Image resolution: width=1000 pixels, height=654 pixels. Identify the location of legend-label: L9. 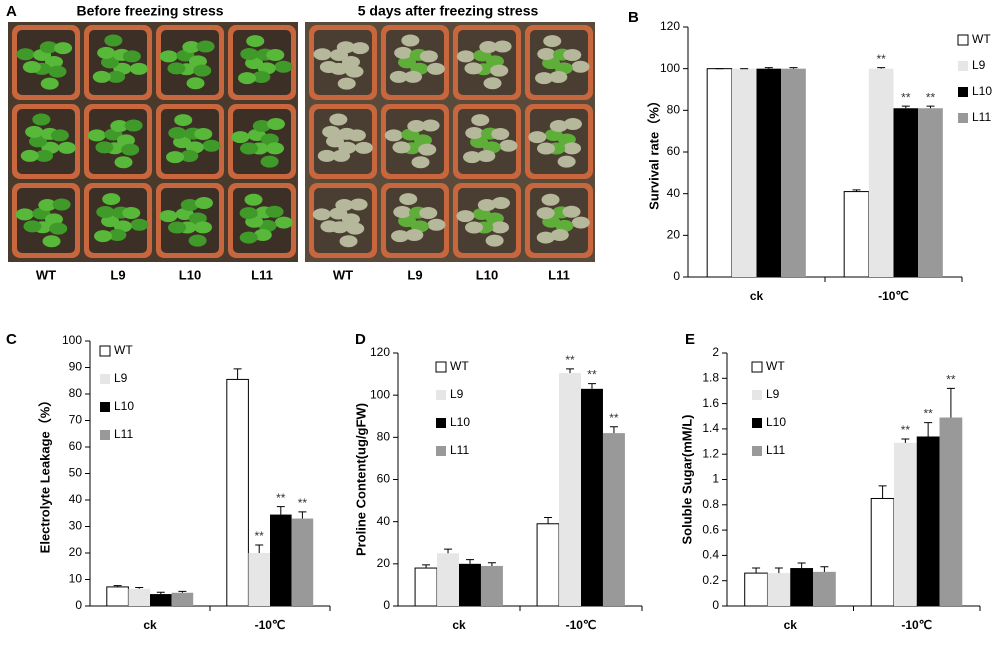
(121, 378).